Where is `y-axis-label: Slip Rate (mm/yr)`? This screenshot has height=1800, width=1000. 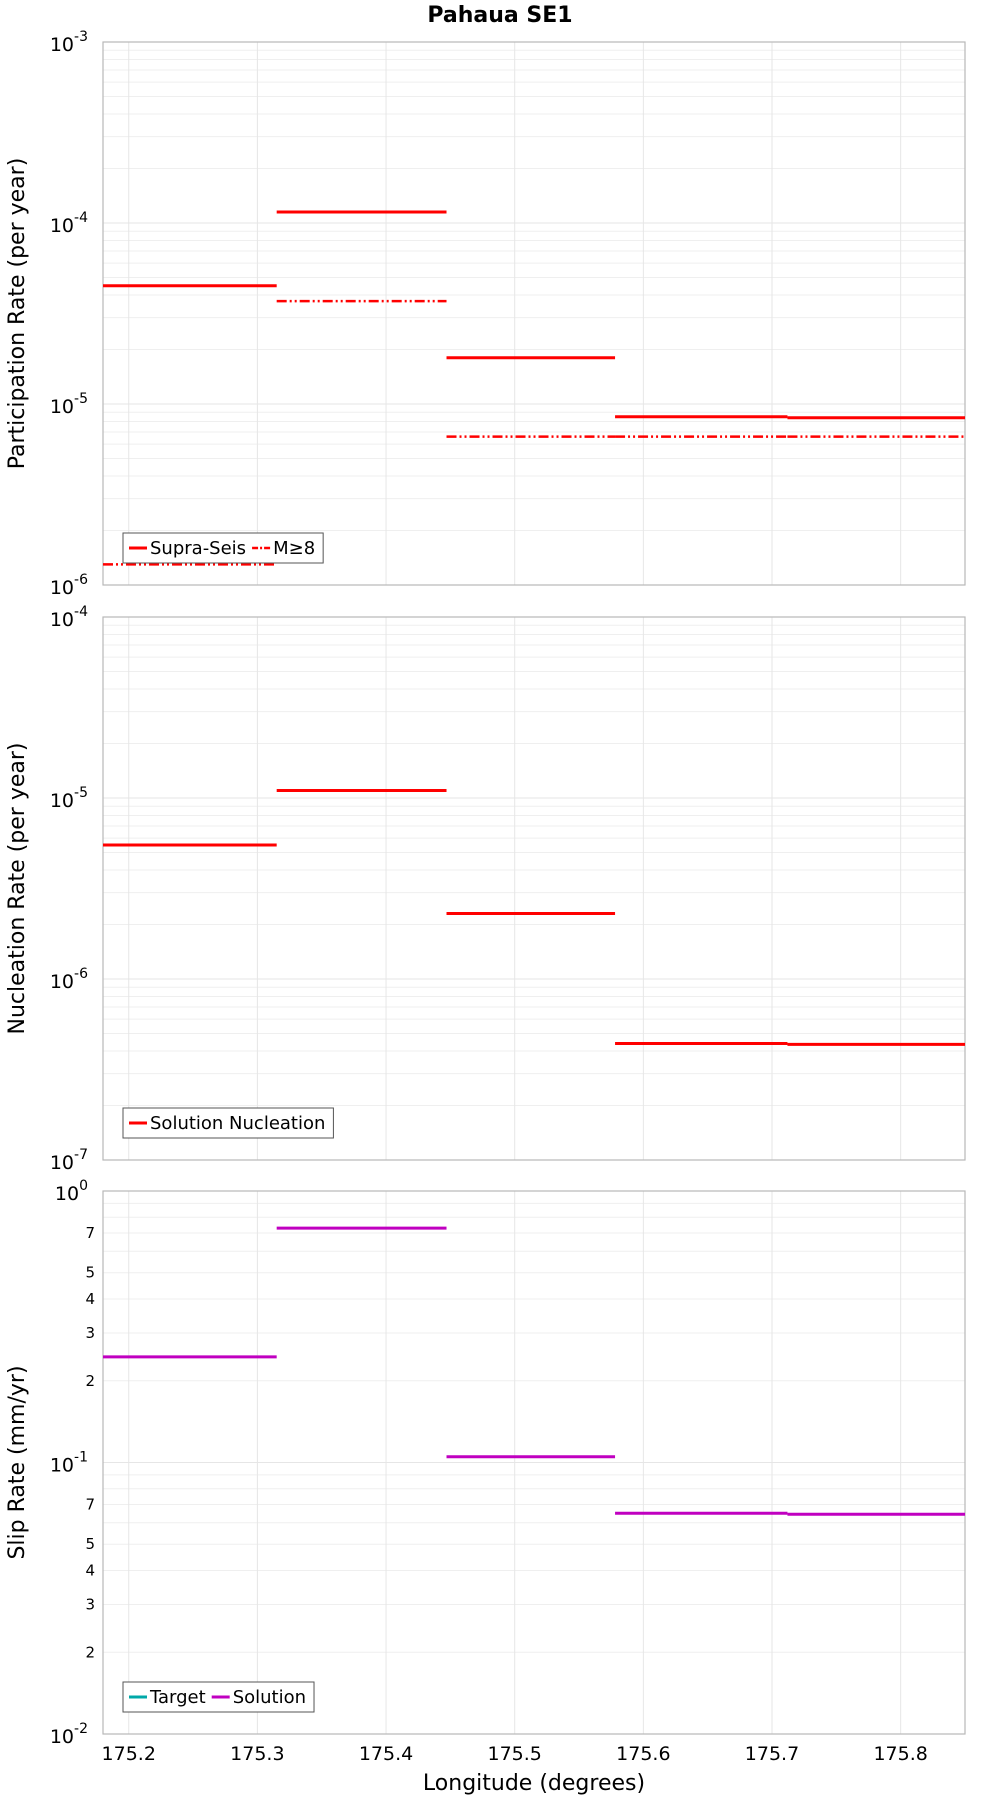
y-axis-label: Slip Rate (mm/yr) is located at coordinates (17, 1462).